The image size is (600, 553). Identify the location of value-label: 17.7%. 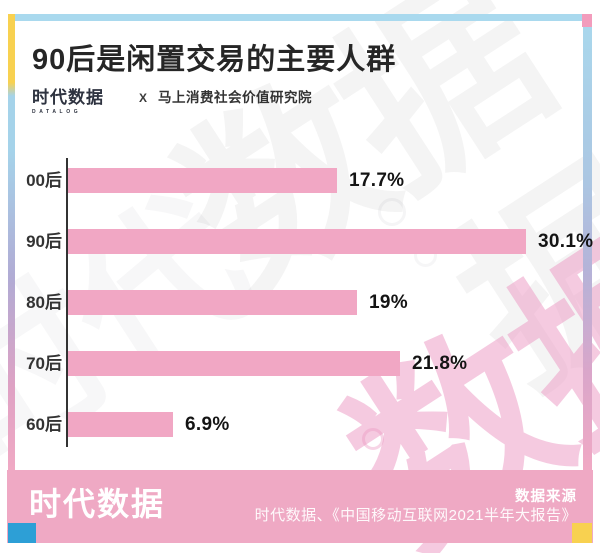
(377, 180).